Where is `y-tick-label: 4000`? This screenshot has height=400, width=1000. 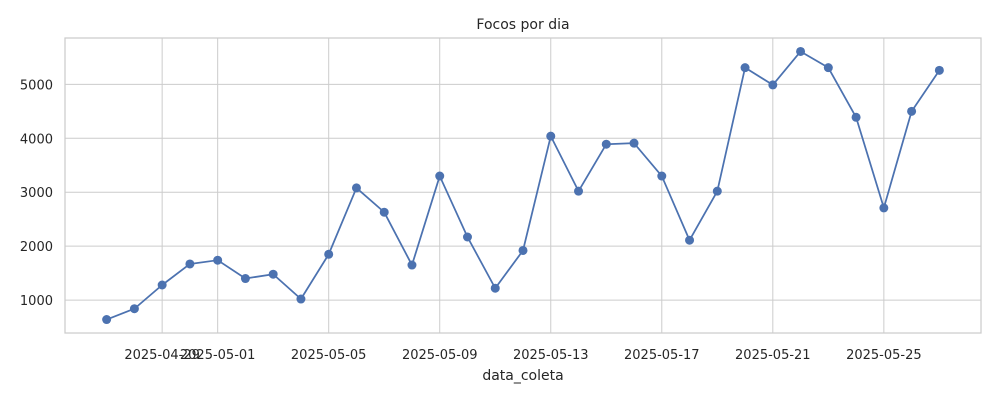 y-tick-label: 4000 is located at coordinates (36, 139).